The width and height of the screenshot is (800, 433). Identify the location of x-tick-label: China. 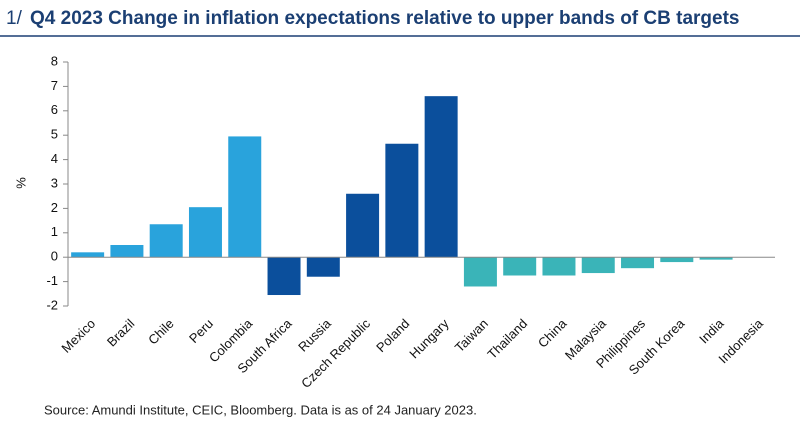
(552, 332).